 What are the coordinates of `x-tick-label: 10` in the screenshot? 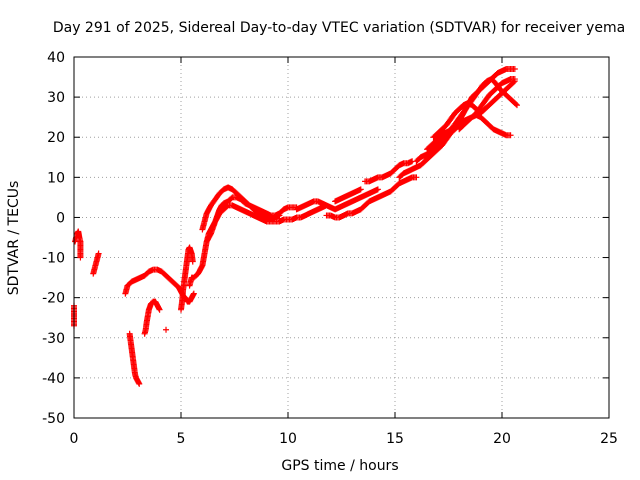 It's located at (288, 439).